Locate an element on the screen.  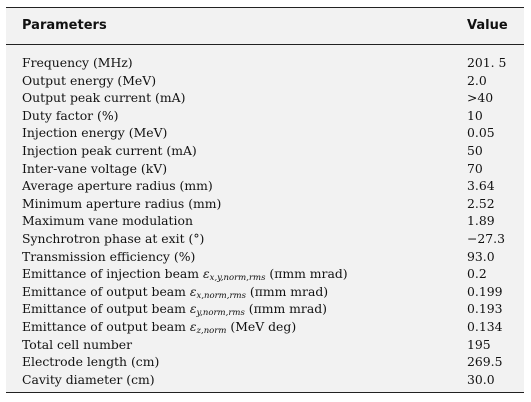
row-value: 70 is located at coordinates (475, 168).